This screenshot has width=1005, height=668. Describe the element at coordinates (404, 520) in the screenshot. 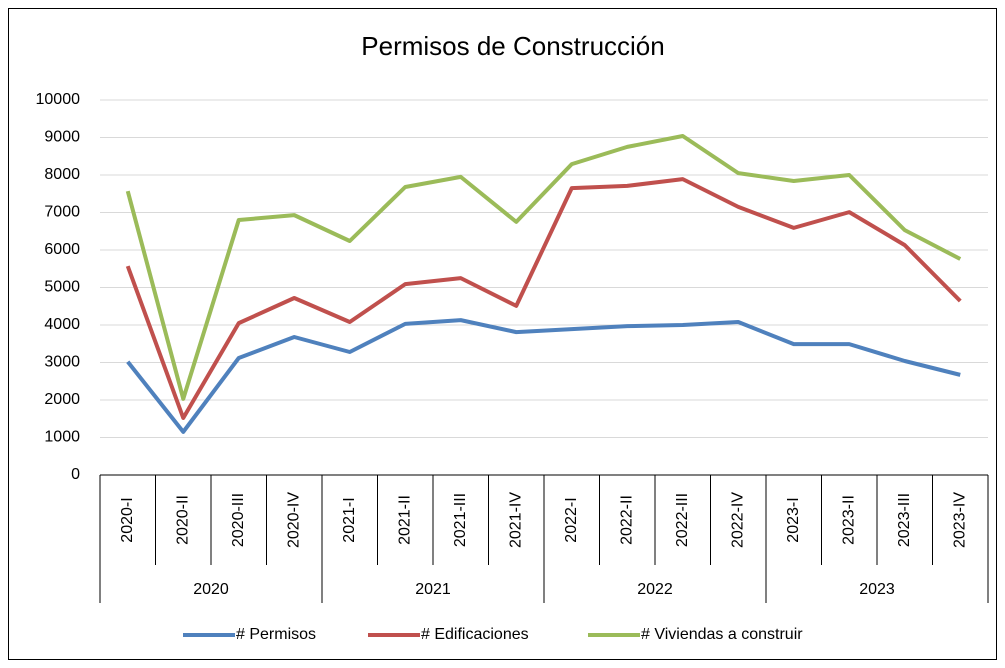

I see `x-tick-label: 2021-II` at that location.